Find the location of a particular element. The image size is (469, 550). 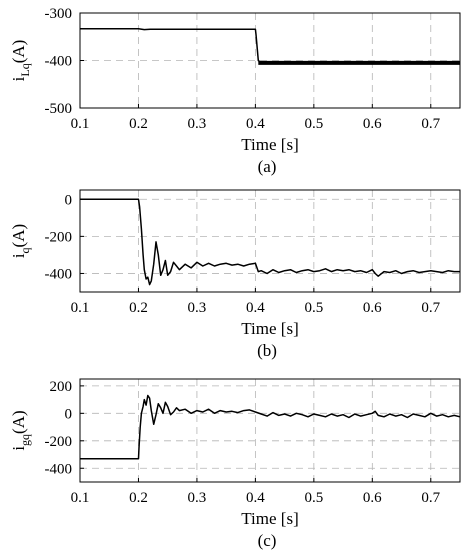

y-axis-label: igq(A) is located at coordinates (20, 430).